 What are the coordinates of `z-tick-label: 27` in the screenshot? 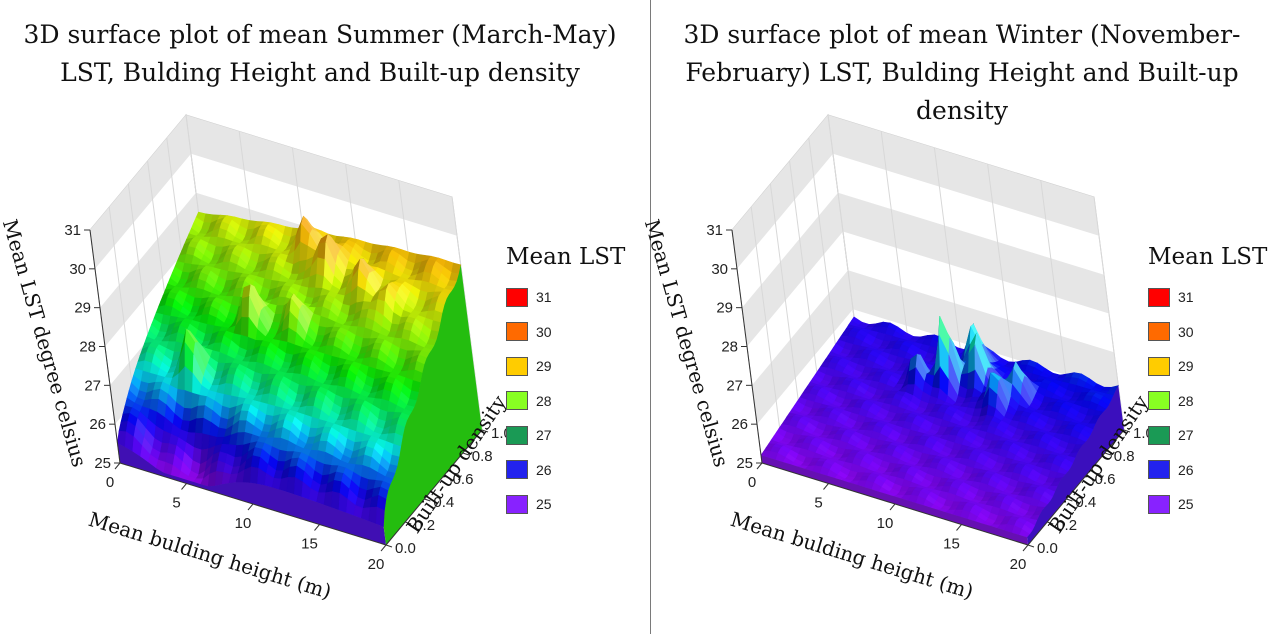 It's located at (734, 385).